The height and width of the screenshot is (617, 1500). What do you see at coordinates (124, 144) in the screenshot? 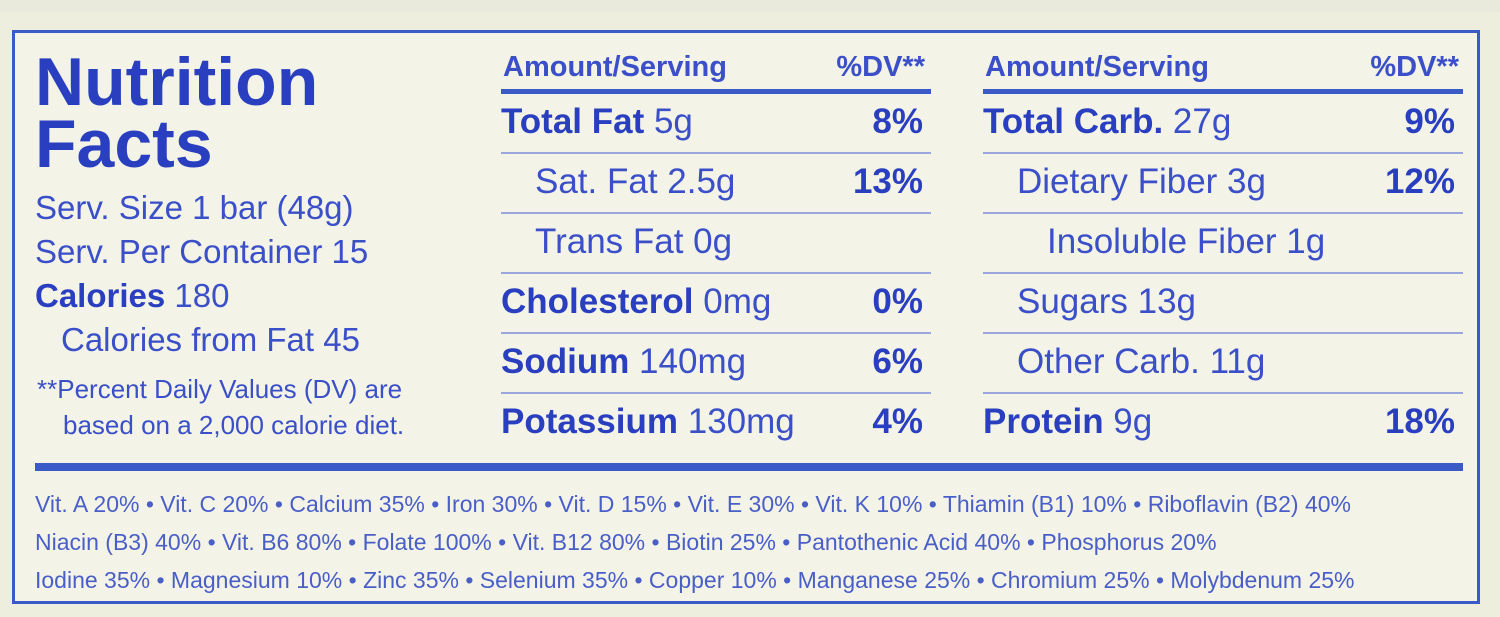
I see `title-line-2: Facts` at bounding box center [124, 144].